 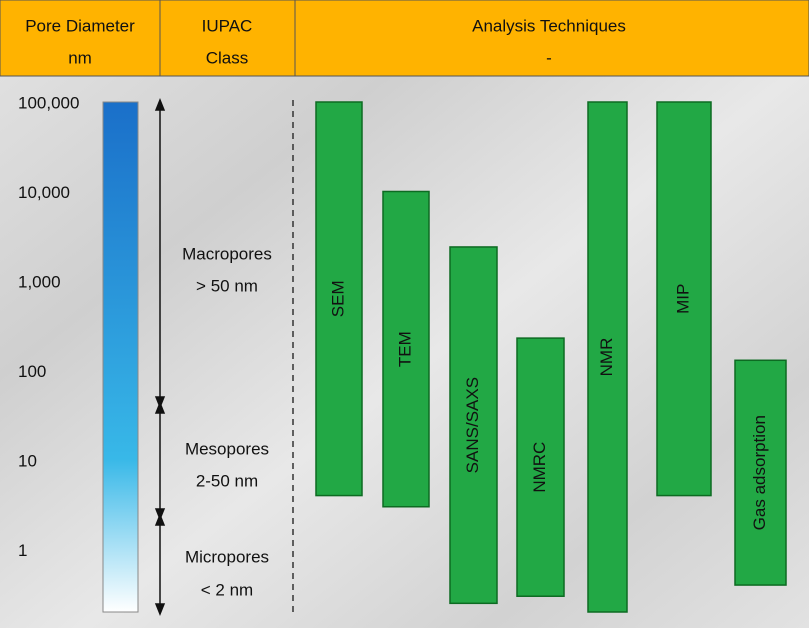 What do you see at coordinates (227, 25) in the screenshot?
I see `header-text: IUPAC` at bounding box center [227, 25].